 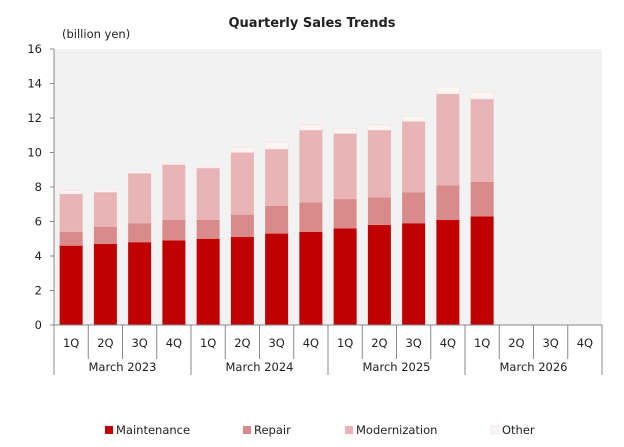 What do you see at coordinates (38, 187) in the screenshot?
I see `y-tick-label: 8` at bounding box center [38, 187].